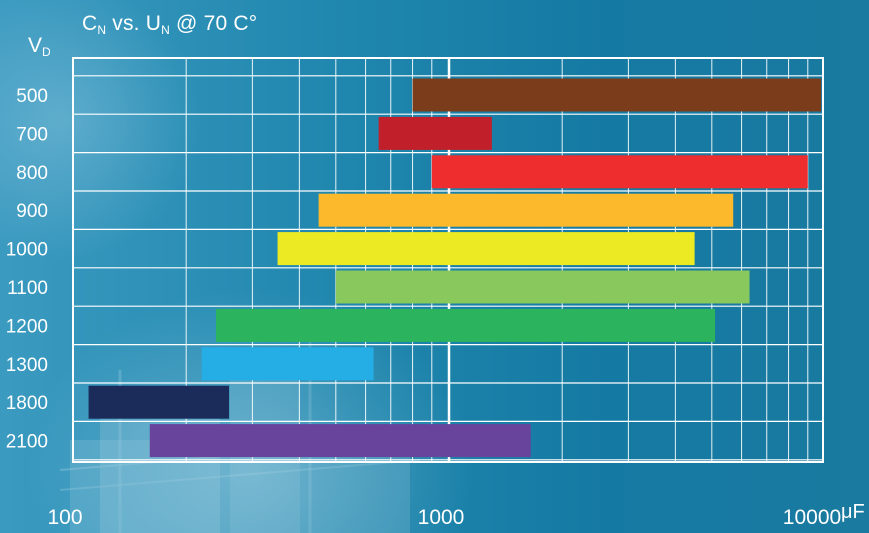 The width and height of the screenshot is (869, 533). What do you see at coordinates (32, 173) in the screenshot?
I see `category-label-800: 800` at bounding box center [32, 173].